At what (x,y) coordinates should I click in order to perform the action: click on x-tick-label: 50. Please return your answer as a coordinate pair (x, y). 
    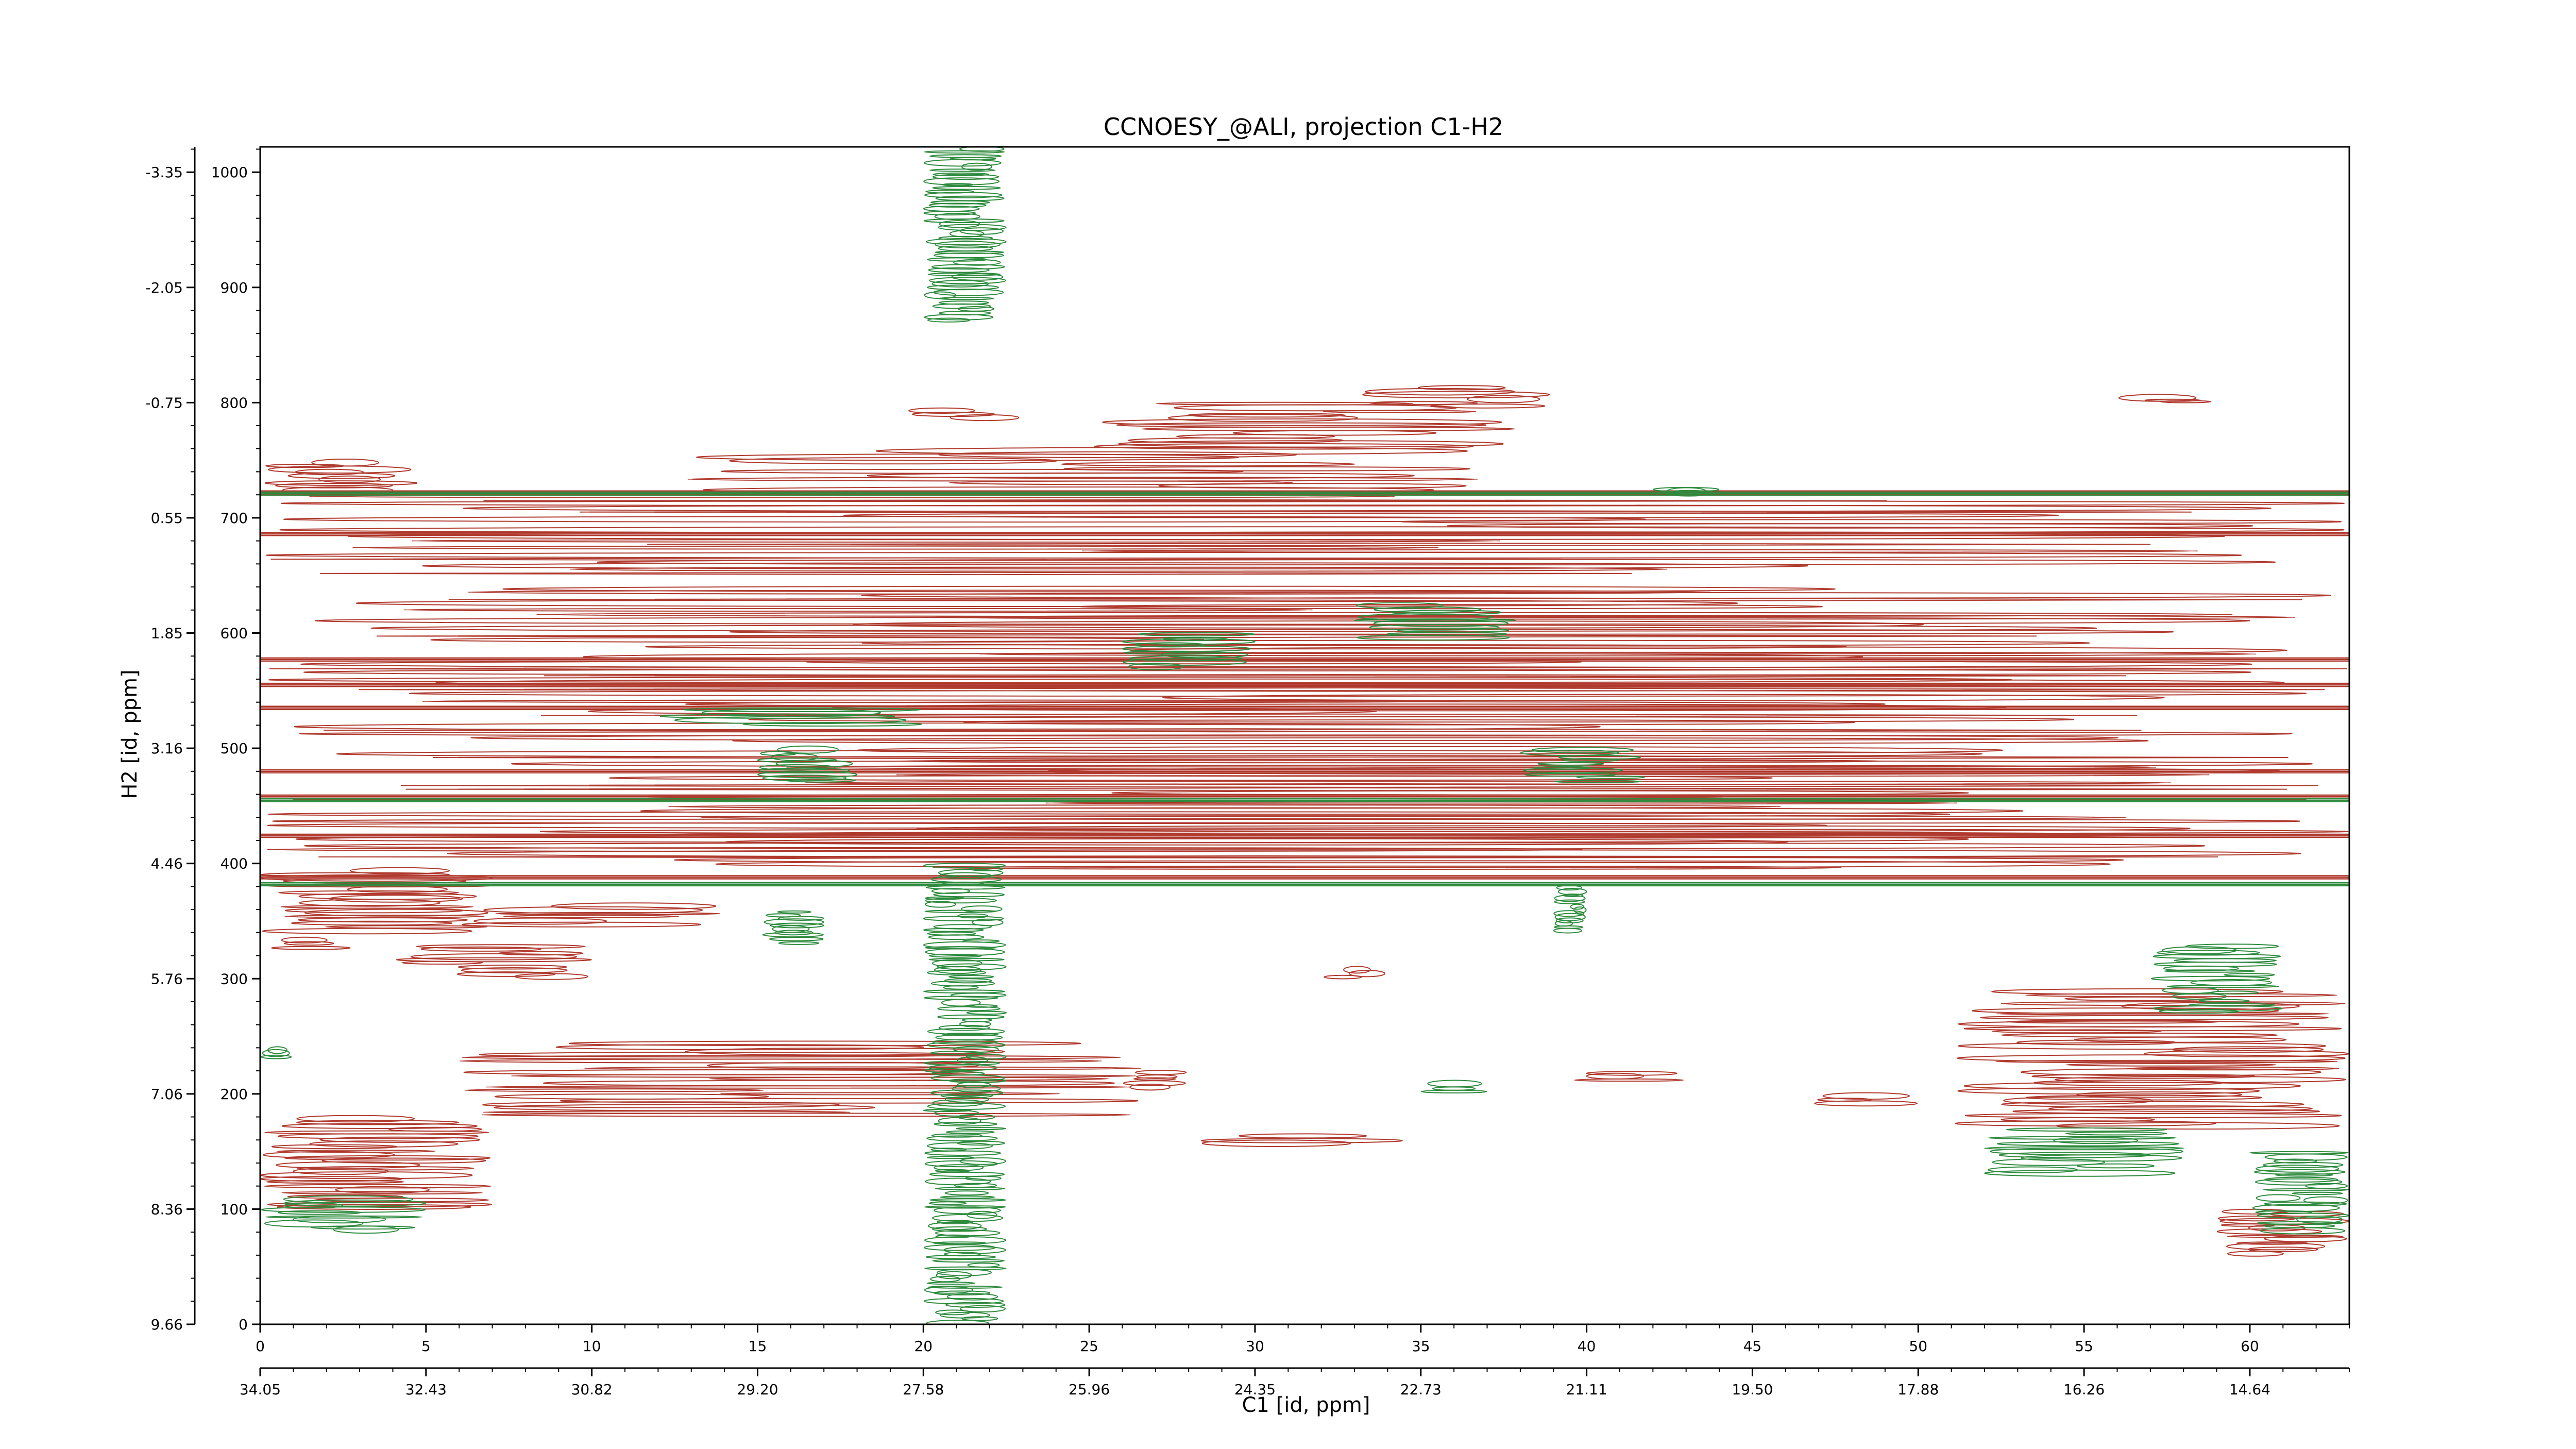
    Looking at the image, I should click on (1918, 1346).